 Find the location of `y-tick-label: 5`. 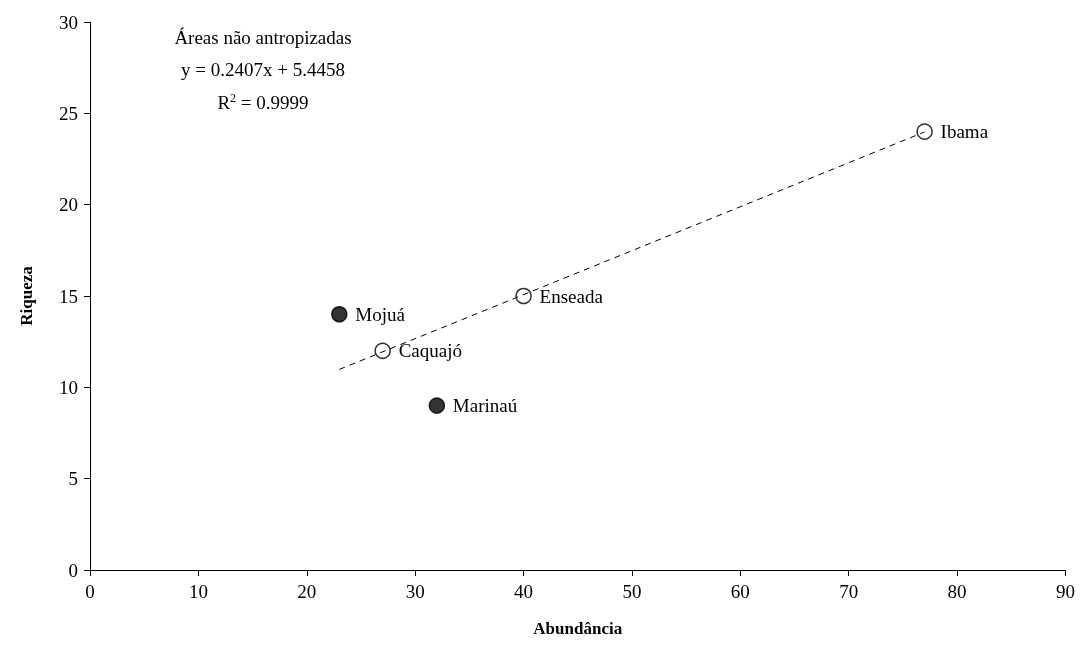

y-tick-label: 5 is located at coordinates (73, 479).